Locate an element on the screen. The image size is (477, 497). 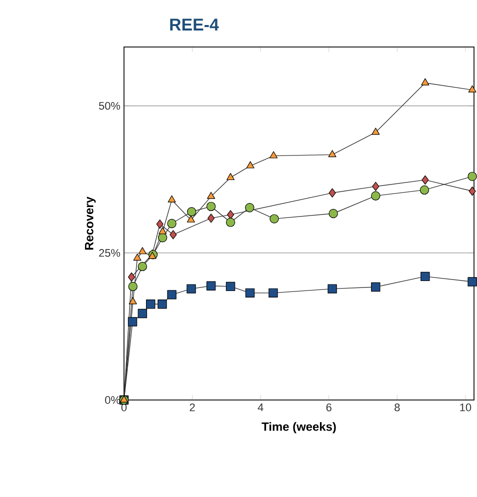
x-tick-label: 8 is located at coordinates (397, 408).